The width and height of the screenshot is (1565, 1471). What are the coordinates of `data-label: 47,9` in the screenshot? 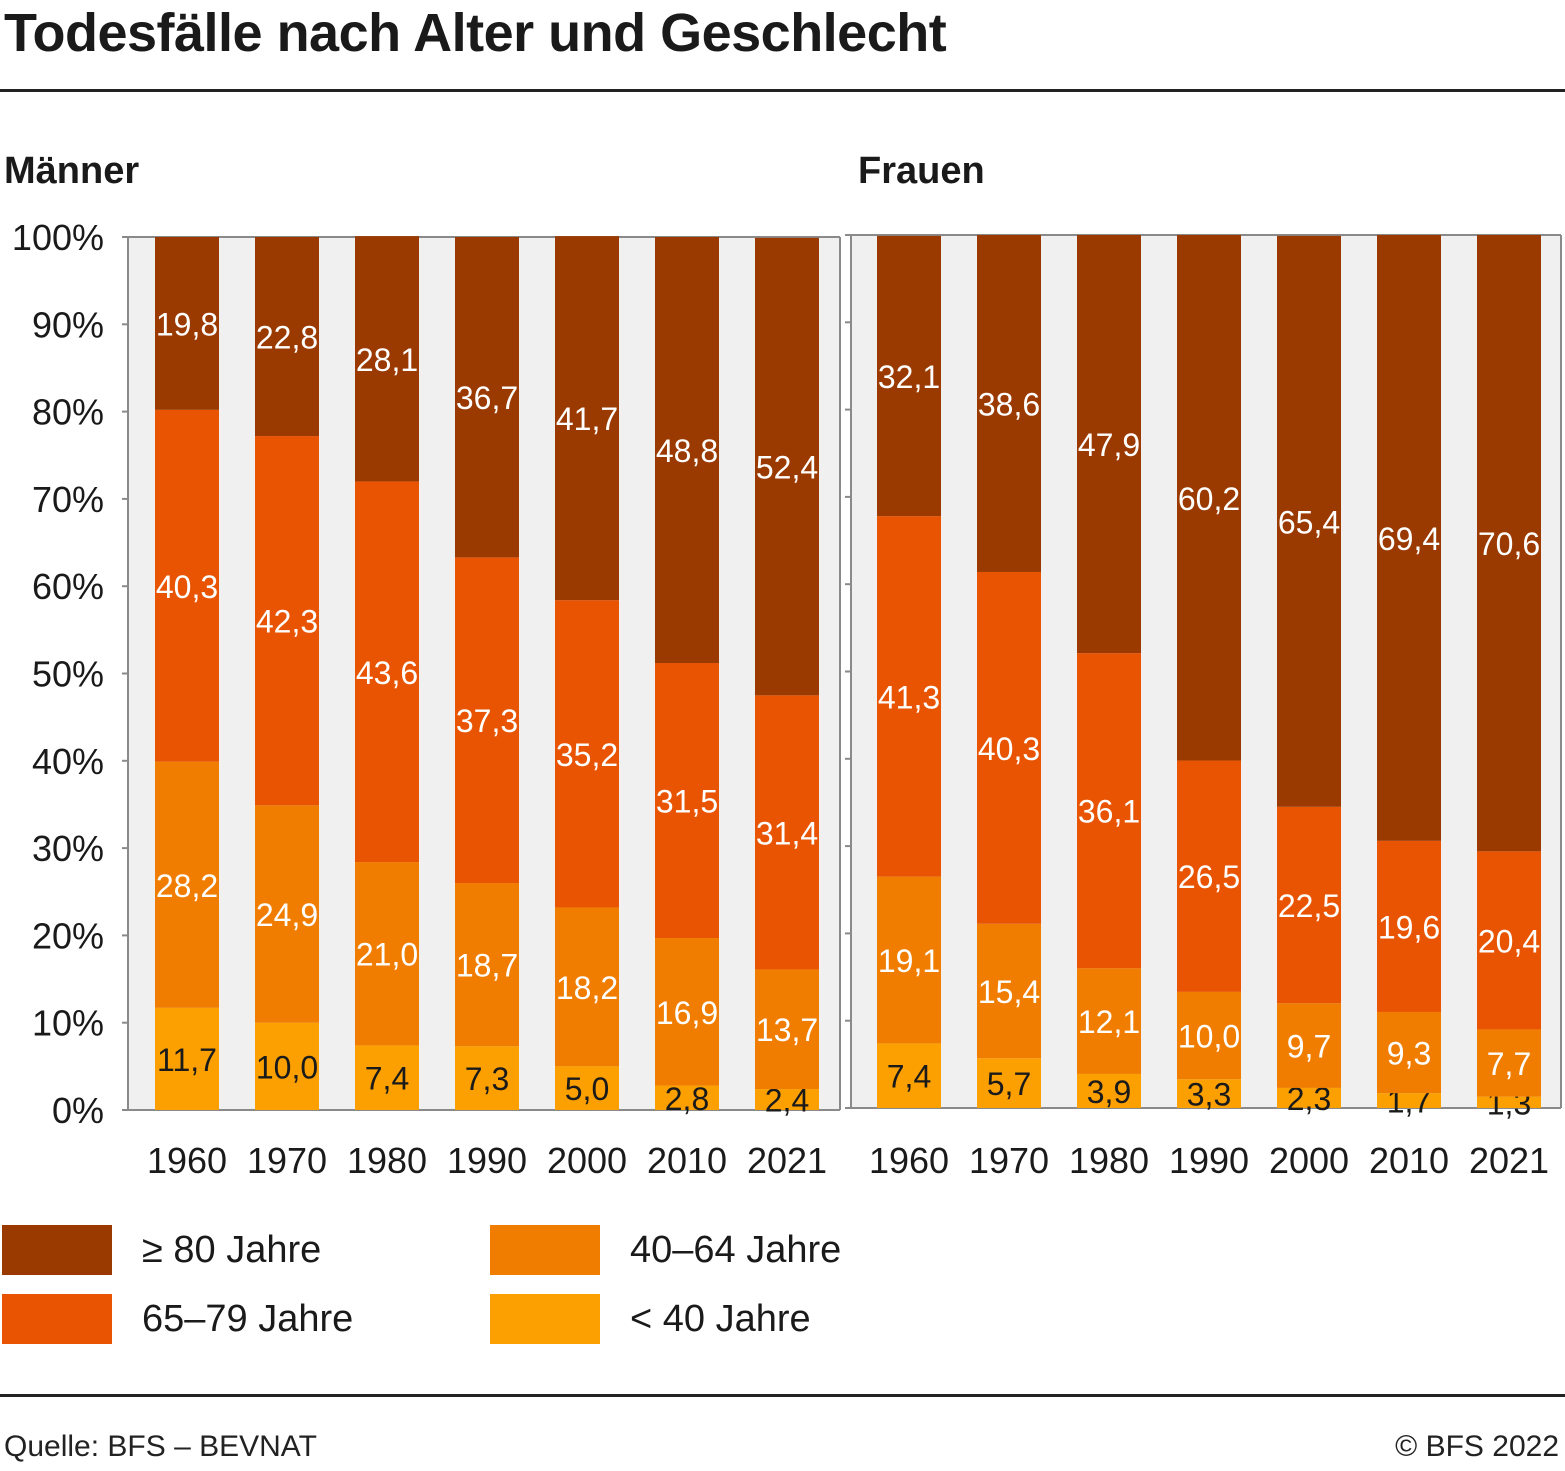 It's located at (1109, 445).